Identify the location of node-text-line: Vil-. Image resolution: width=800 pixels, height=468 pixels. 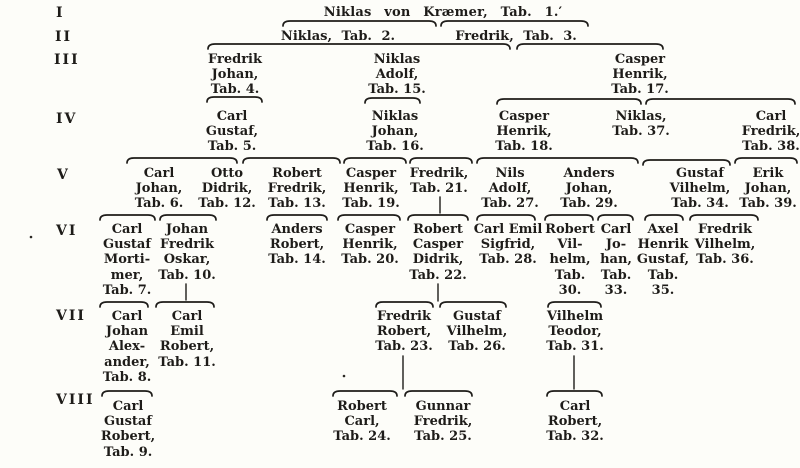
(570, 245).